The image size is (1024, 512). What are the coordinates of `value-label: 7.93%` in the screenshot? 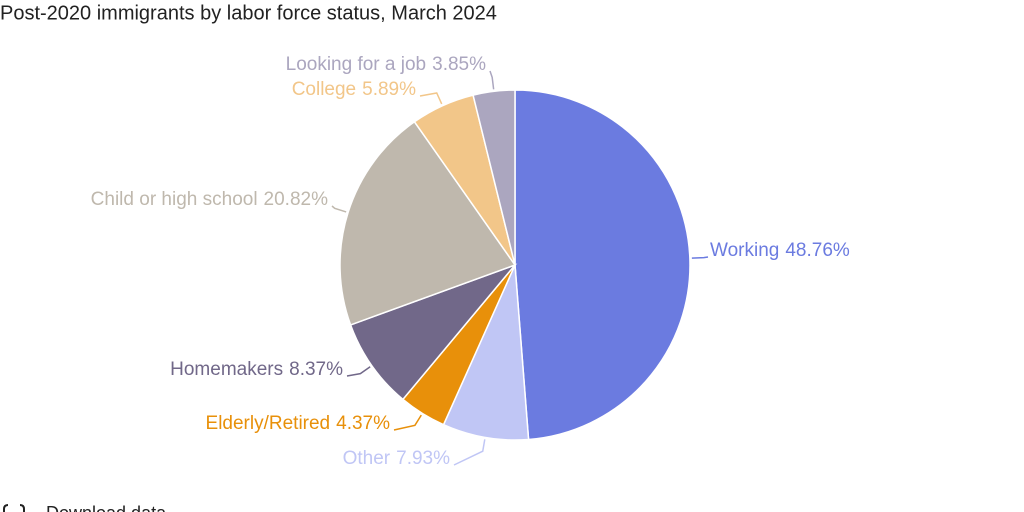 It's located at (423, 458).